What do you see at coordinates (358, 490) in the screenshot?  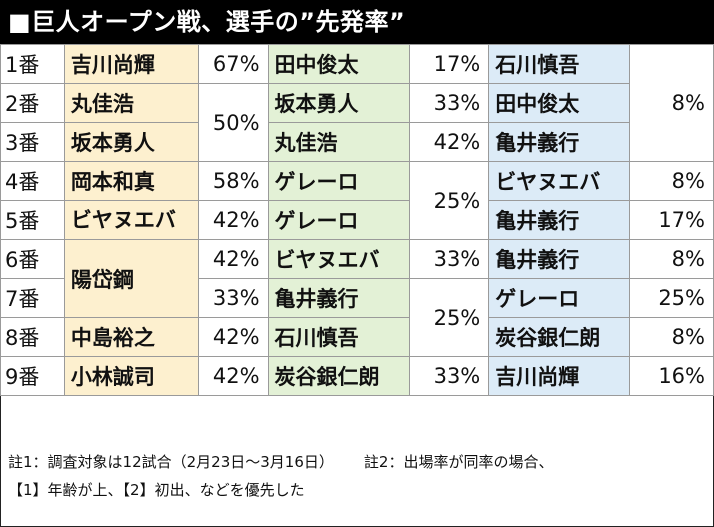 I see `footnote-line: 【1】年齢が上、【2】初出、などを優先した` at bounding box center [358, 490].